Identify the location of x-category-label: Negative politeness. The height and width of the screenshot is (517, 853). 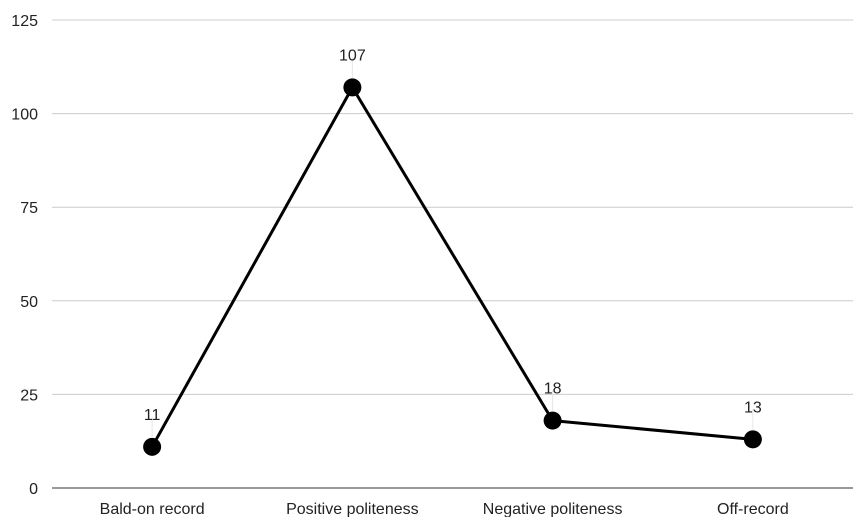
(553, 509).